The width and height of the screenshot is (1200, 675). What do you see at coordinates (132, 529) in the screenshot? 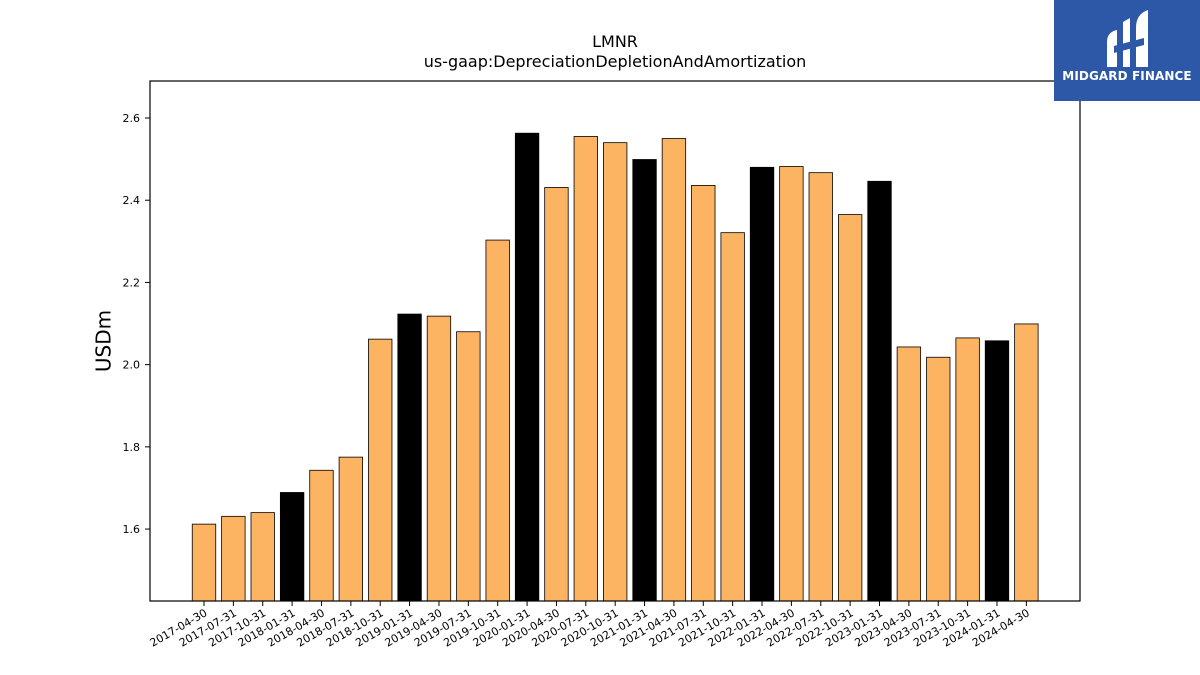
I see `y-tick-label: 1.6` at bounding box center [132, 529].